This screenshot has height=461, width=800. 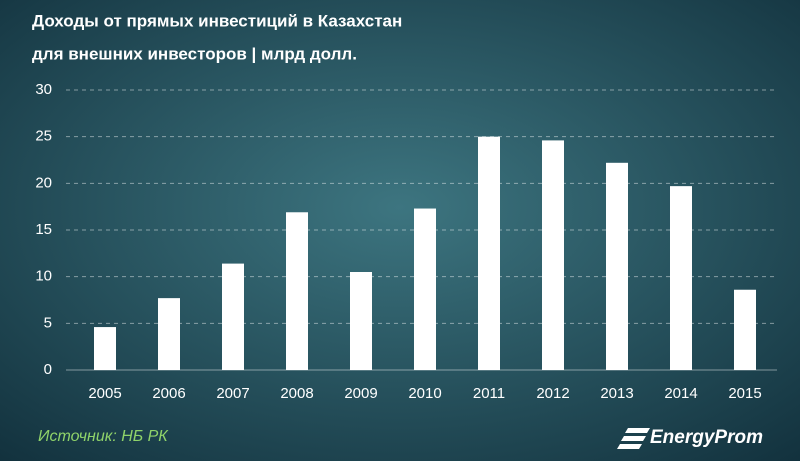 What do you see at coordinates (744, 393) in the screenshot?
I see `x-tick-label: 2015` at bounding box center [744, 393].